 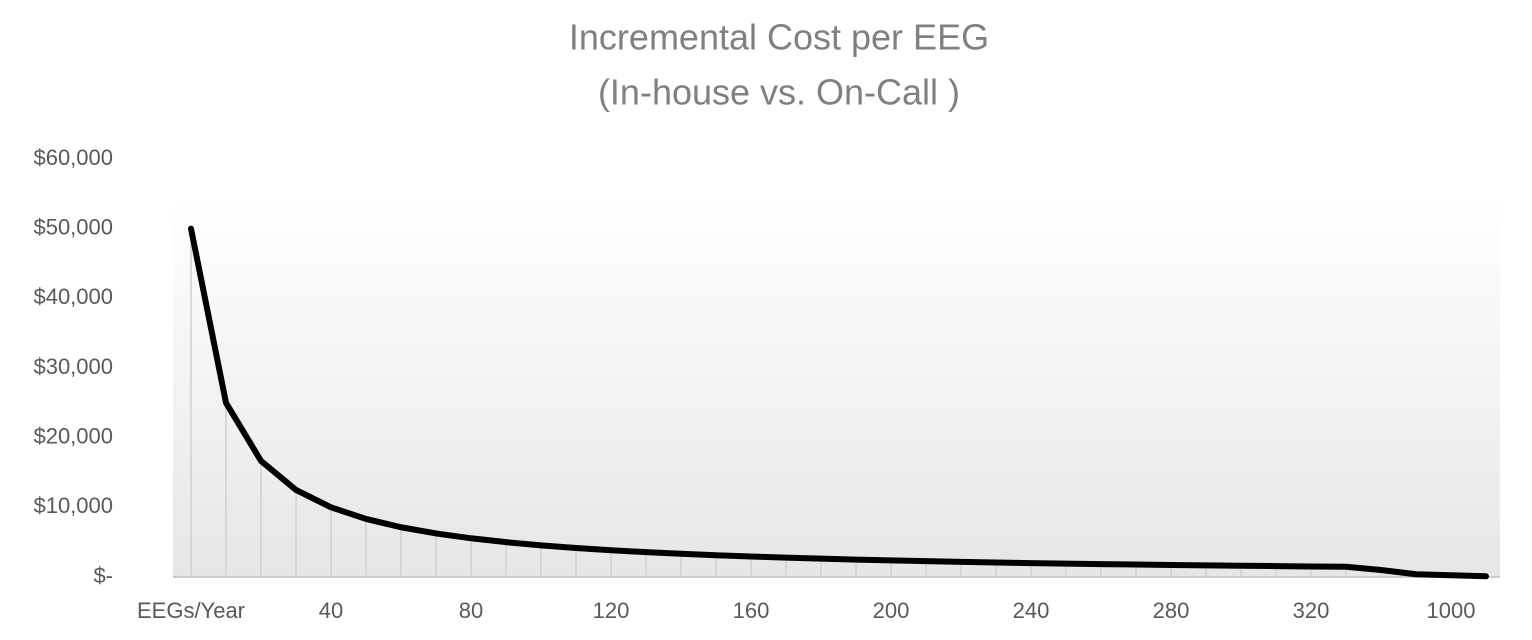 What do you see at coordinates (1451, 610) in the screenshot?
I see `x-tick-label: 1000` at bounding box center [1451, 610].